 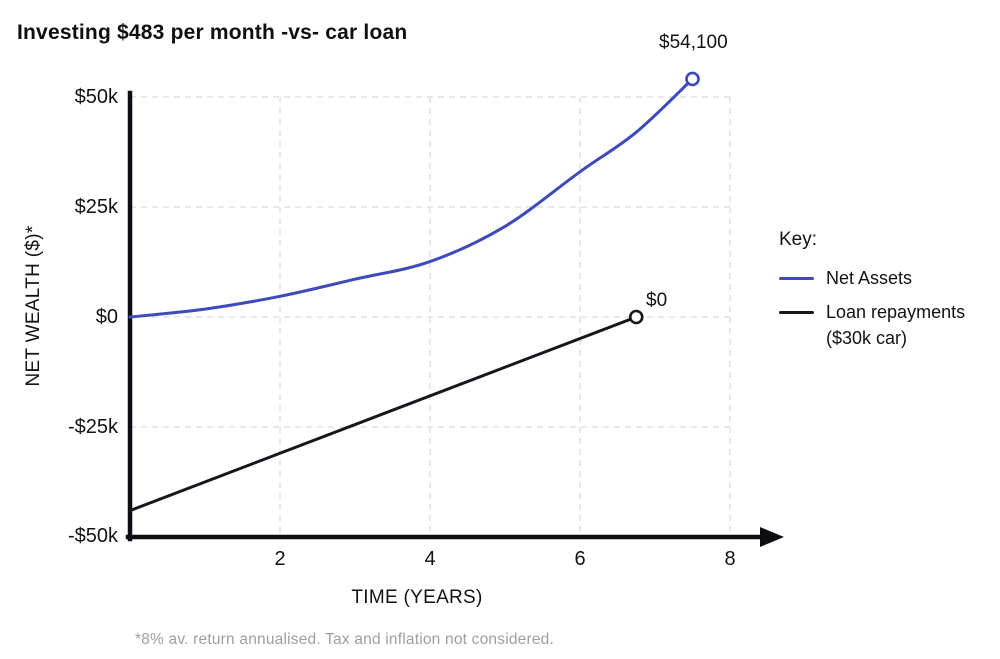 What do you see at coordinates (730, 559) in the screenshot?
I see `x-tick-8: 8` at bounding box center [730, 559].